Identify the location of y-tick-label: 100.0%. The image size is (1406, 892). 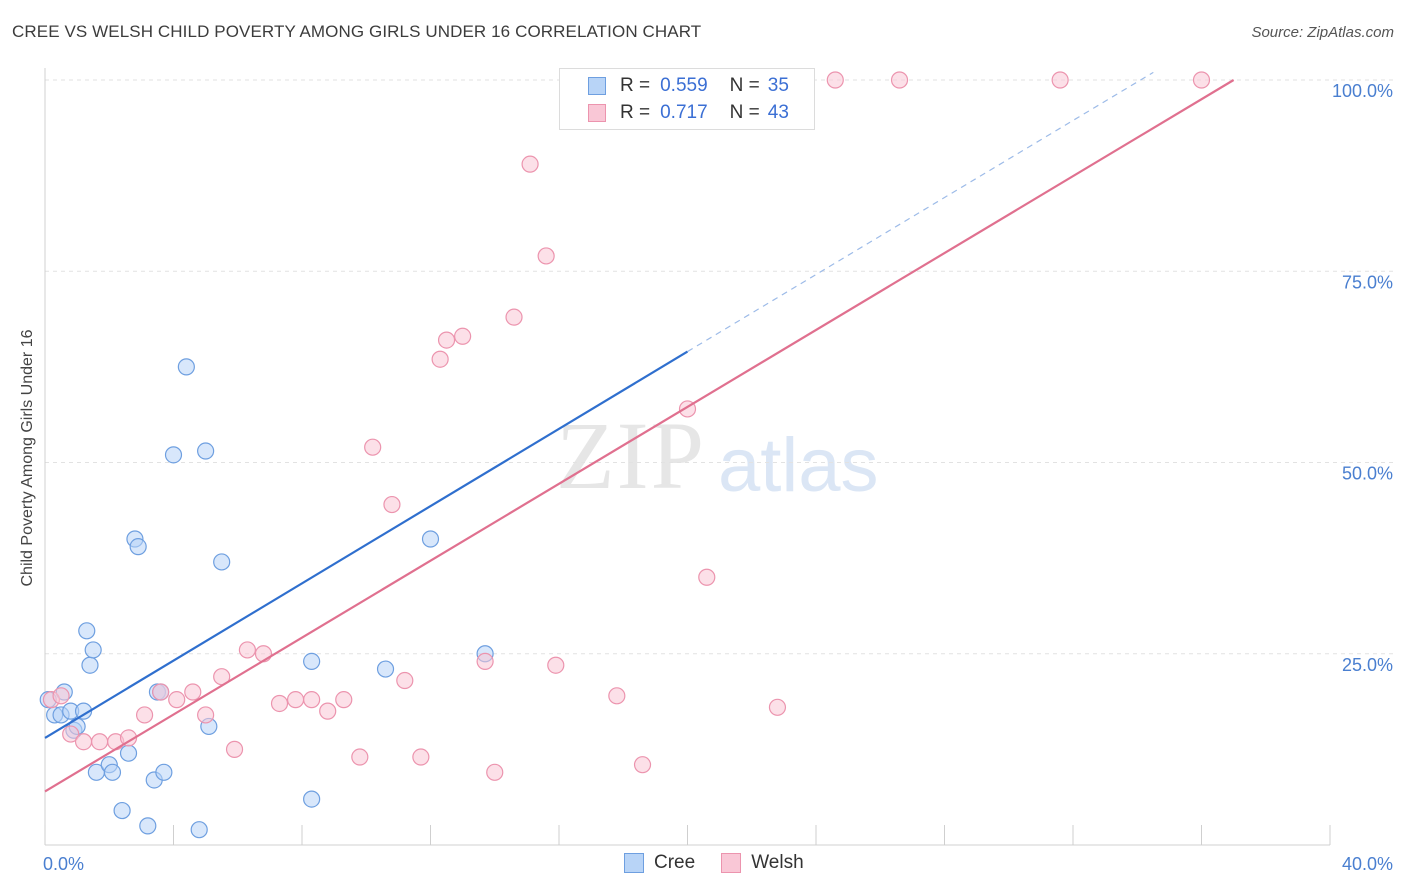
(1362, 91).